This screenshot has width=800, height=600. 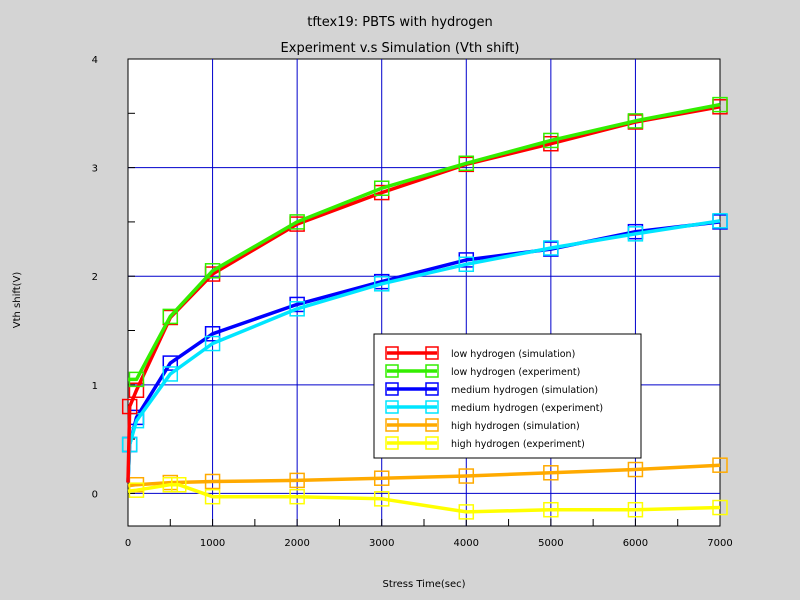 What do you see at coordinates (518, 444) in the screenshot?
I see `legend-label: high hydrogen (experiment)` at bounding box center [518, 444].